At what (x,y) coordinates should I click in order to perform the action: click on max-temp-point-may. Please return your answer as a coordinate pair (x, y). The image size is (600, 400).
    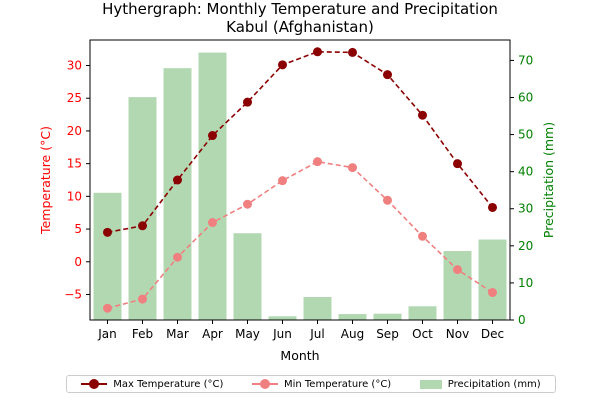
    Looking at the image, I should click on (247, 102).